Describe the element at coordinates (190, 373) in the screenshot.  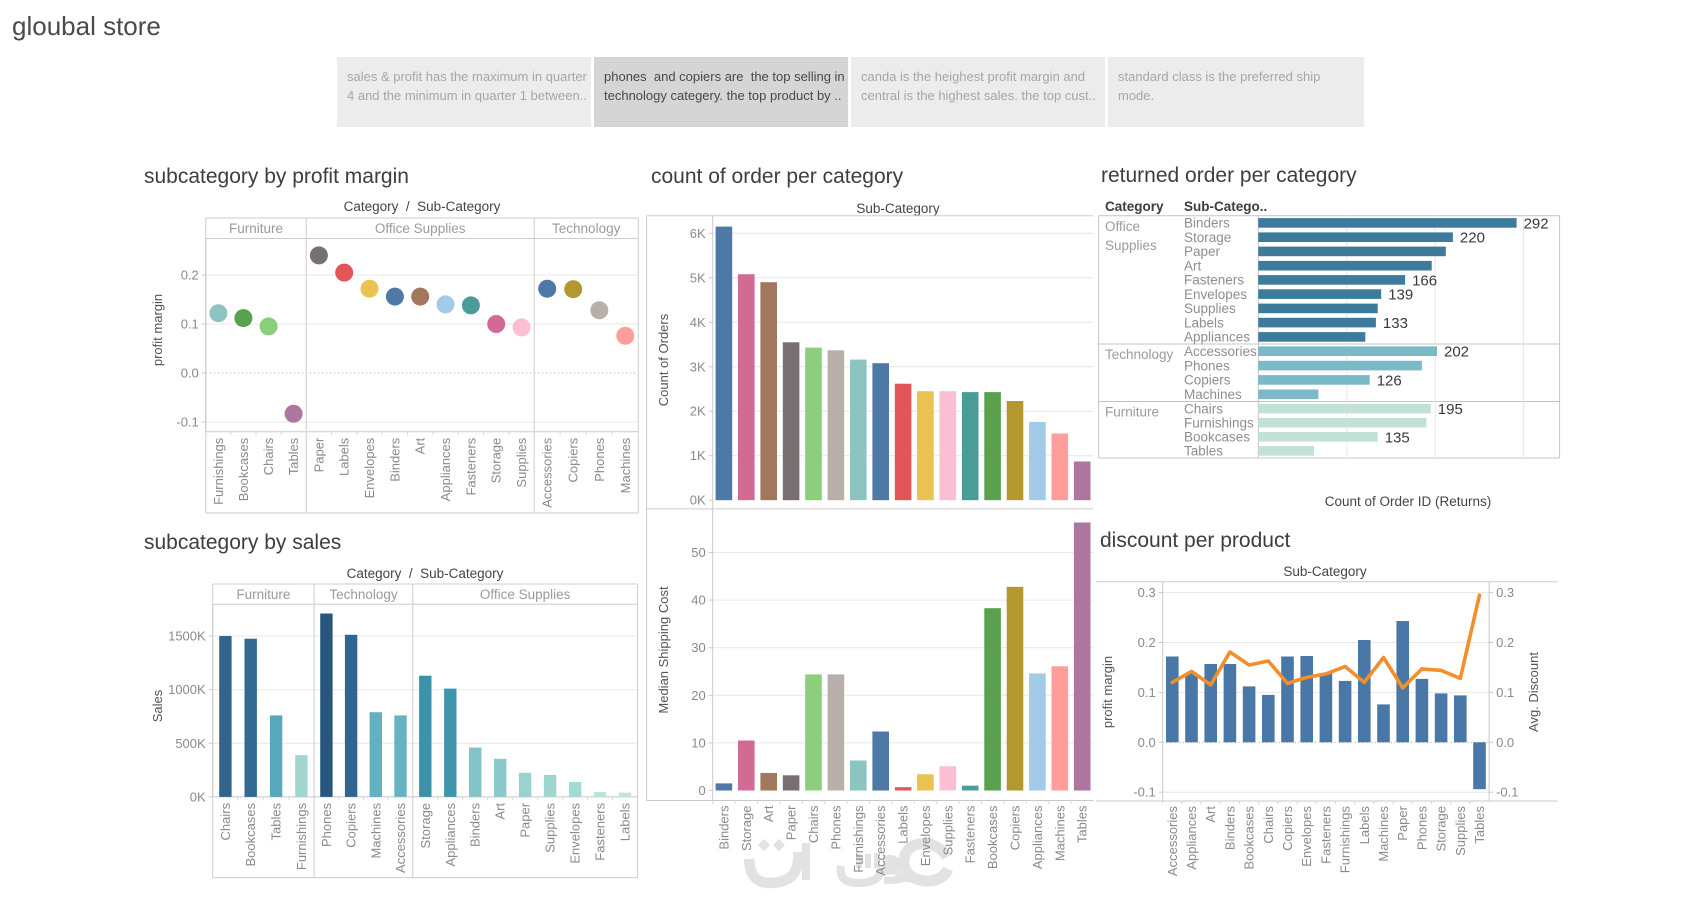
I see `svg-text: 0.0` at that location.